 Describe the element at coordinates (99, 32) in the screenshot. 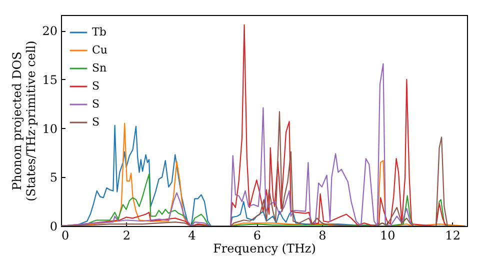

I see `legend-label: Tb` at that location.